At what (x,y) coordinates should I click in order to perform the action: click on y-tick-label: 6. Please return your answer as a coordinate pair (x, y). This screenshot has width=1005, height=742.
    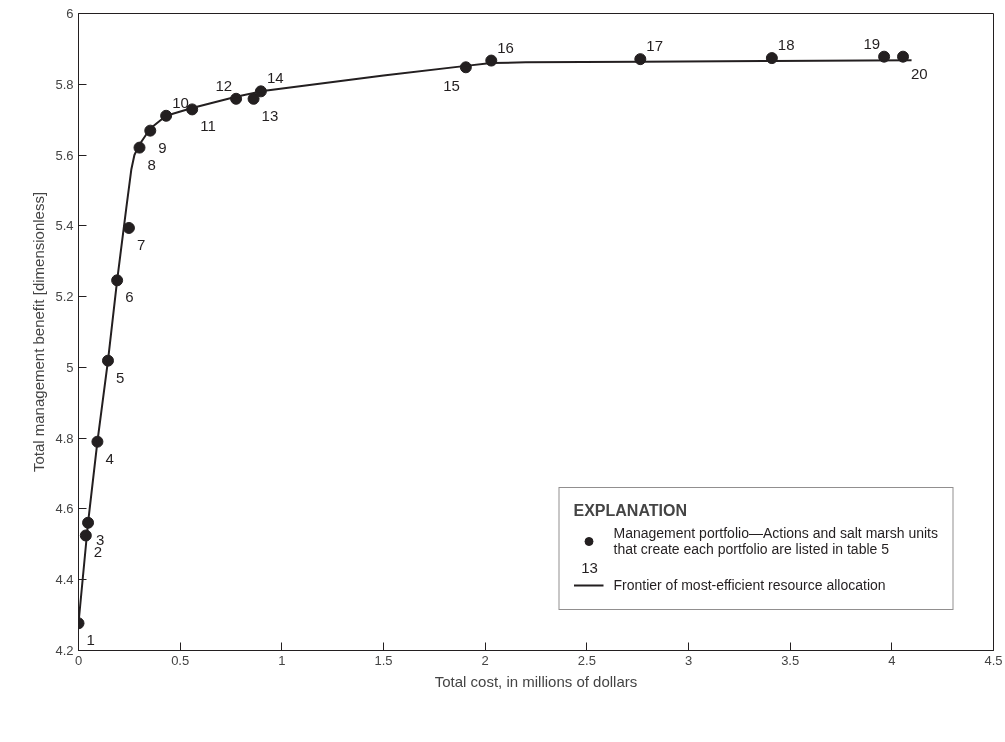
    Looking at the image, I should click on (70, 13).